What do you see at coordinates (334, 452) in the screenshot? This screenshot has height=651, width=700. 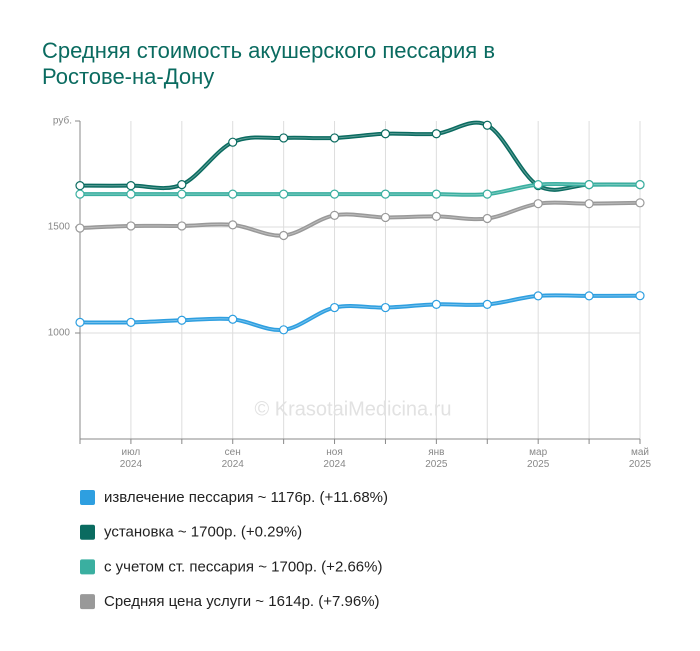 I see `x-tick-month: ноя` at bounding box center [334, 452].